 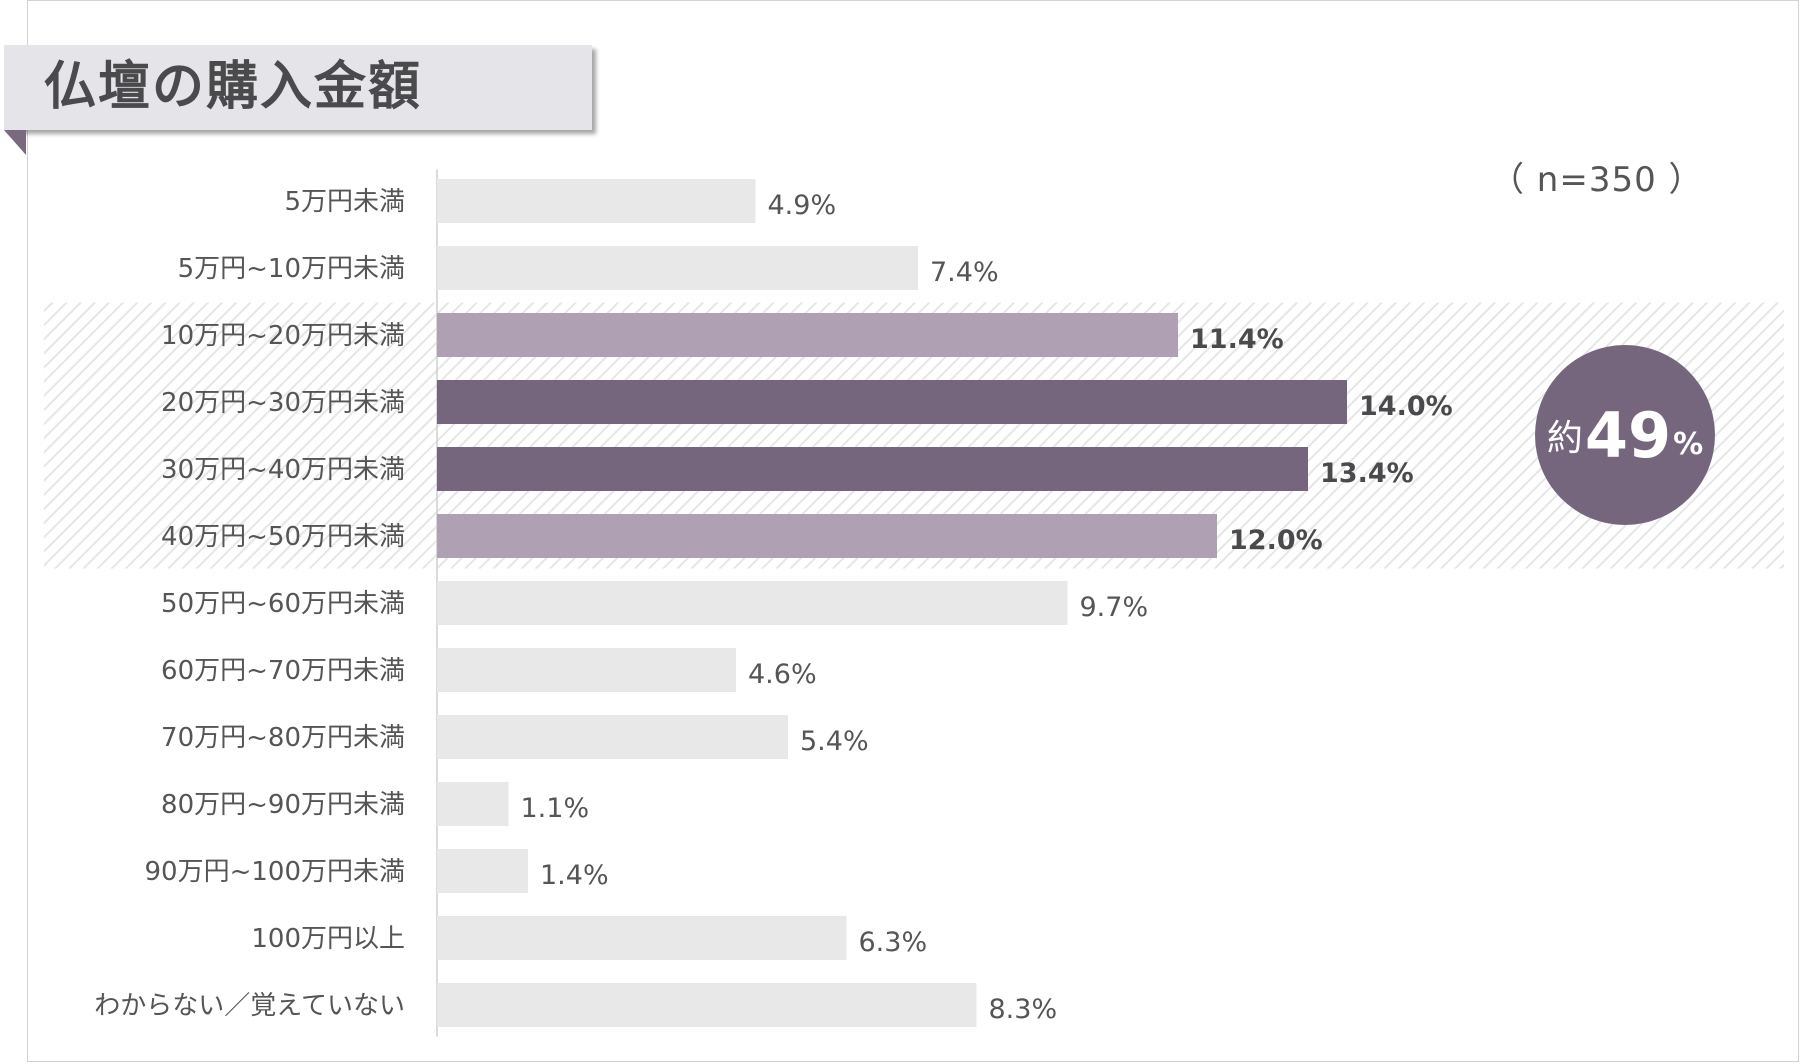 What do you see at coordinates (283, 336) in the screenshot?
I see `category-label: 10万円~20万円未満` at bounding box center [283, 336].